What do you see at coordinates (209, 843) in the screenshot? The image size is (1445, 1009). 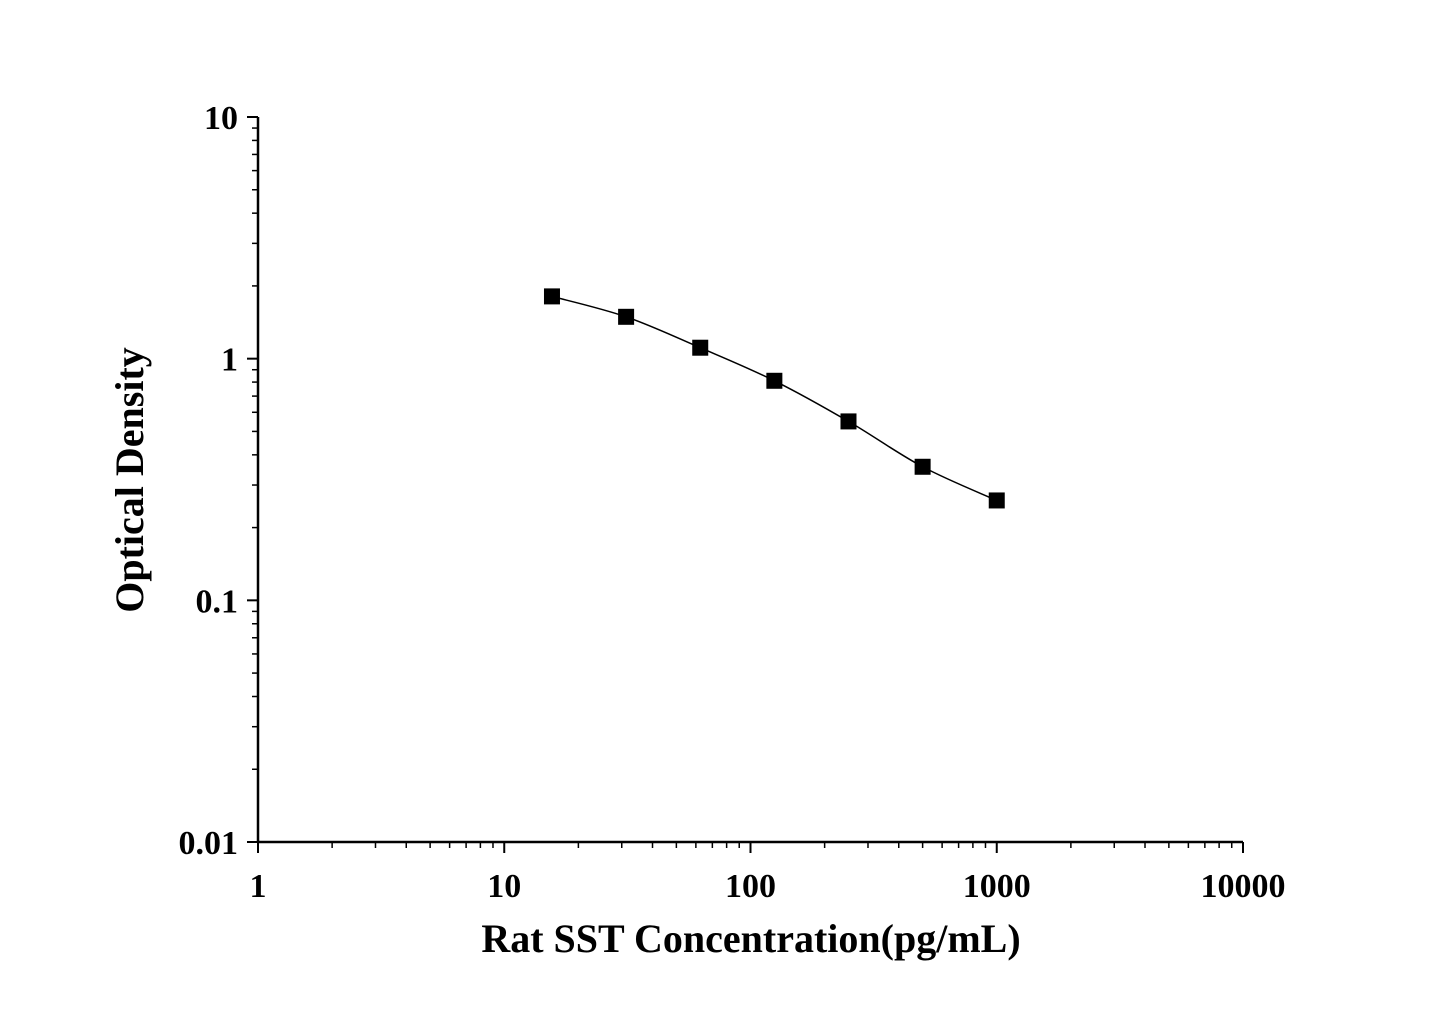 I see `y-tick-label: 0.01` at bounding box center [209, 843].